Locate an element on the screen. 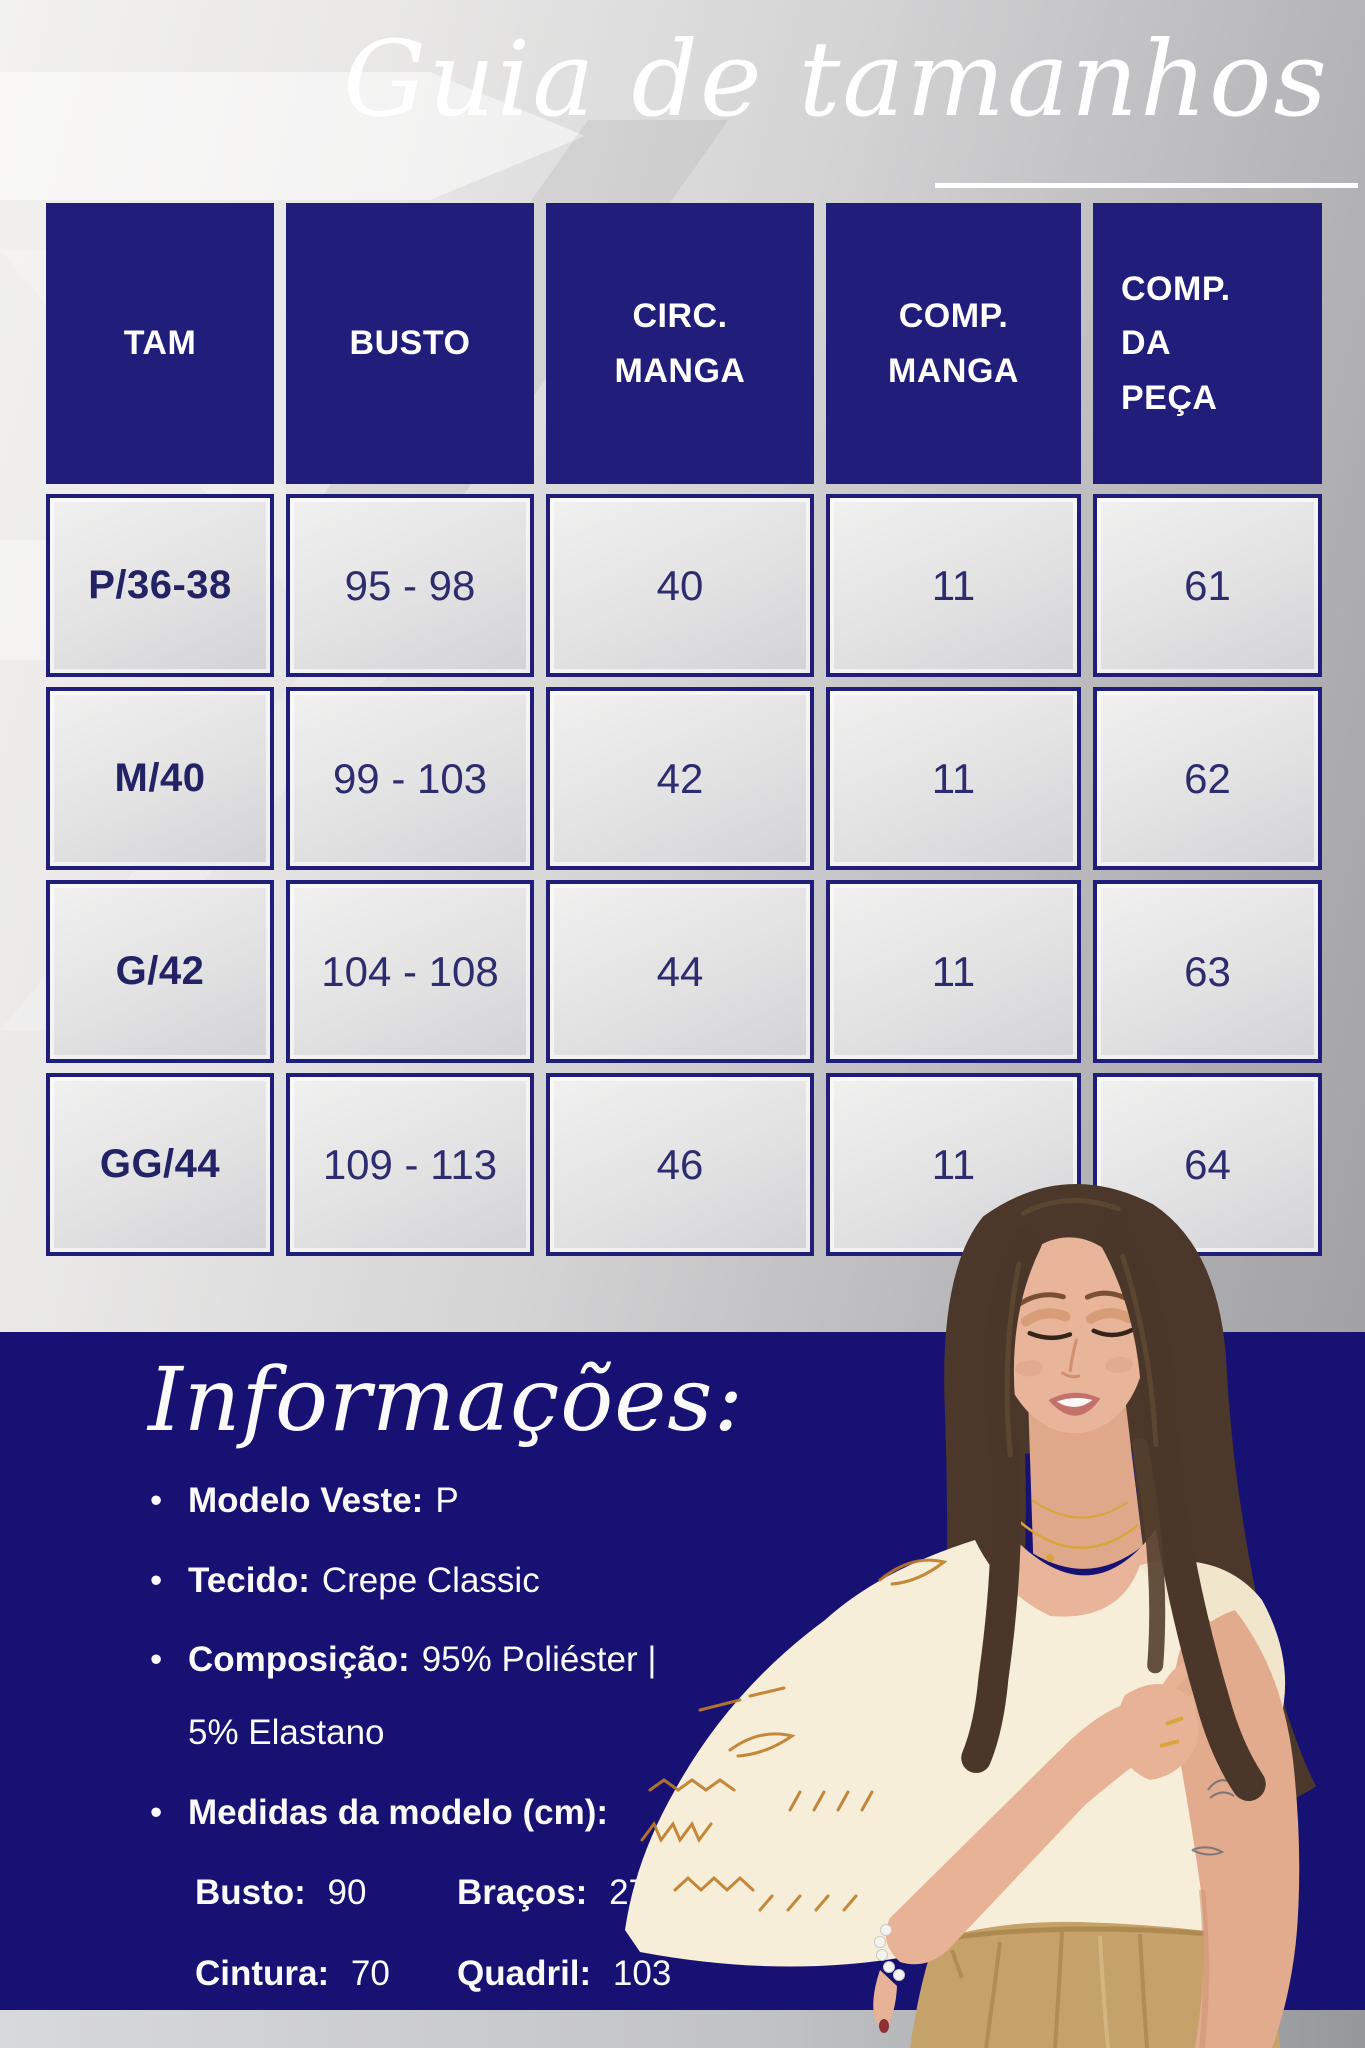 The image size is (1365, 2048). cell-tam: M/40 is located at coordinates (160, 778).